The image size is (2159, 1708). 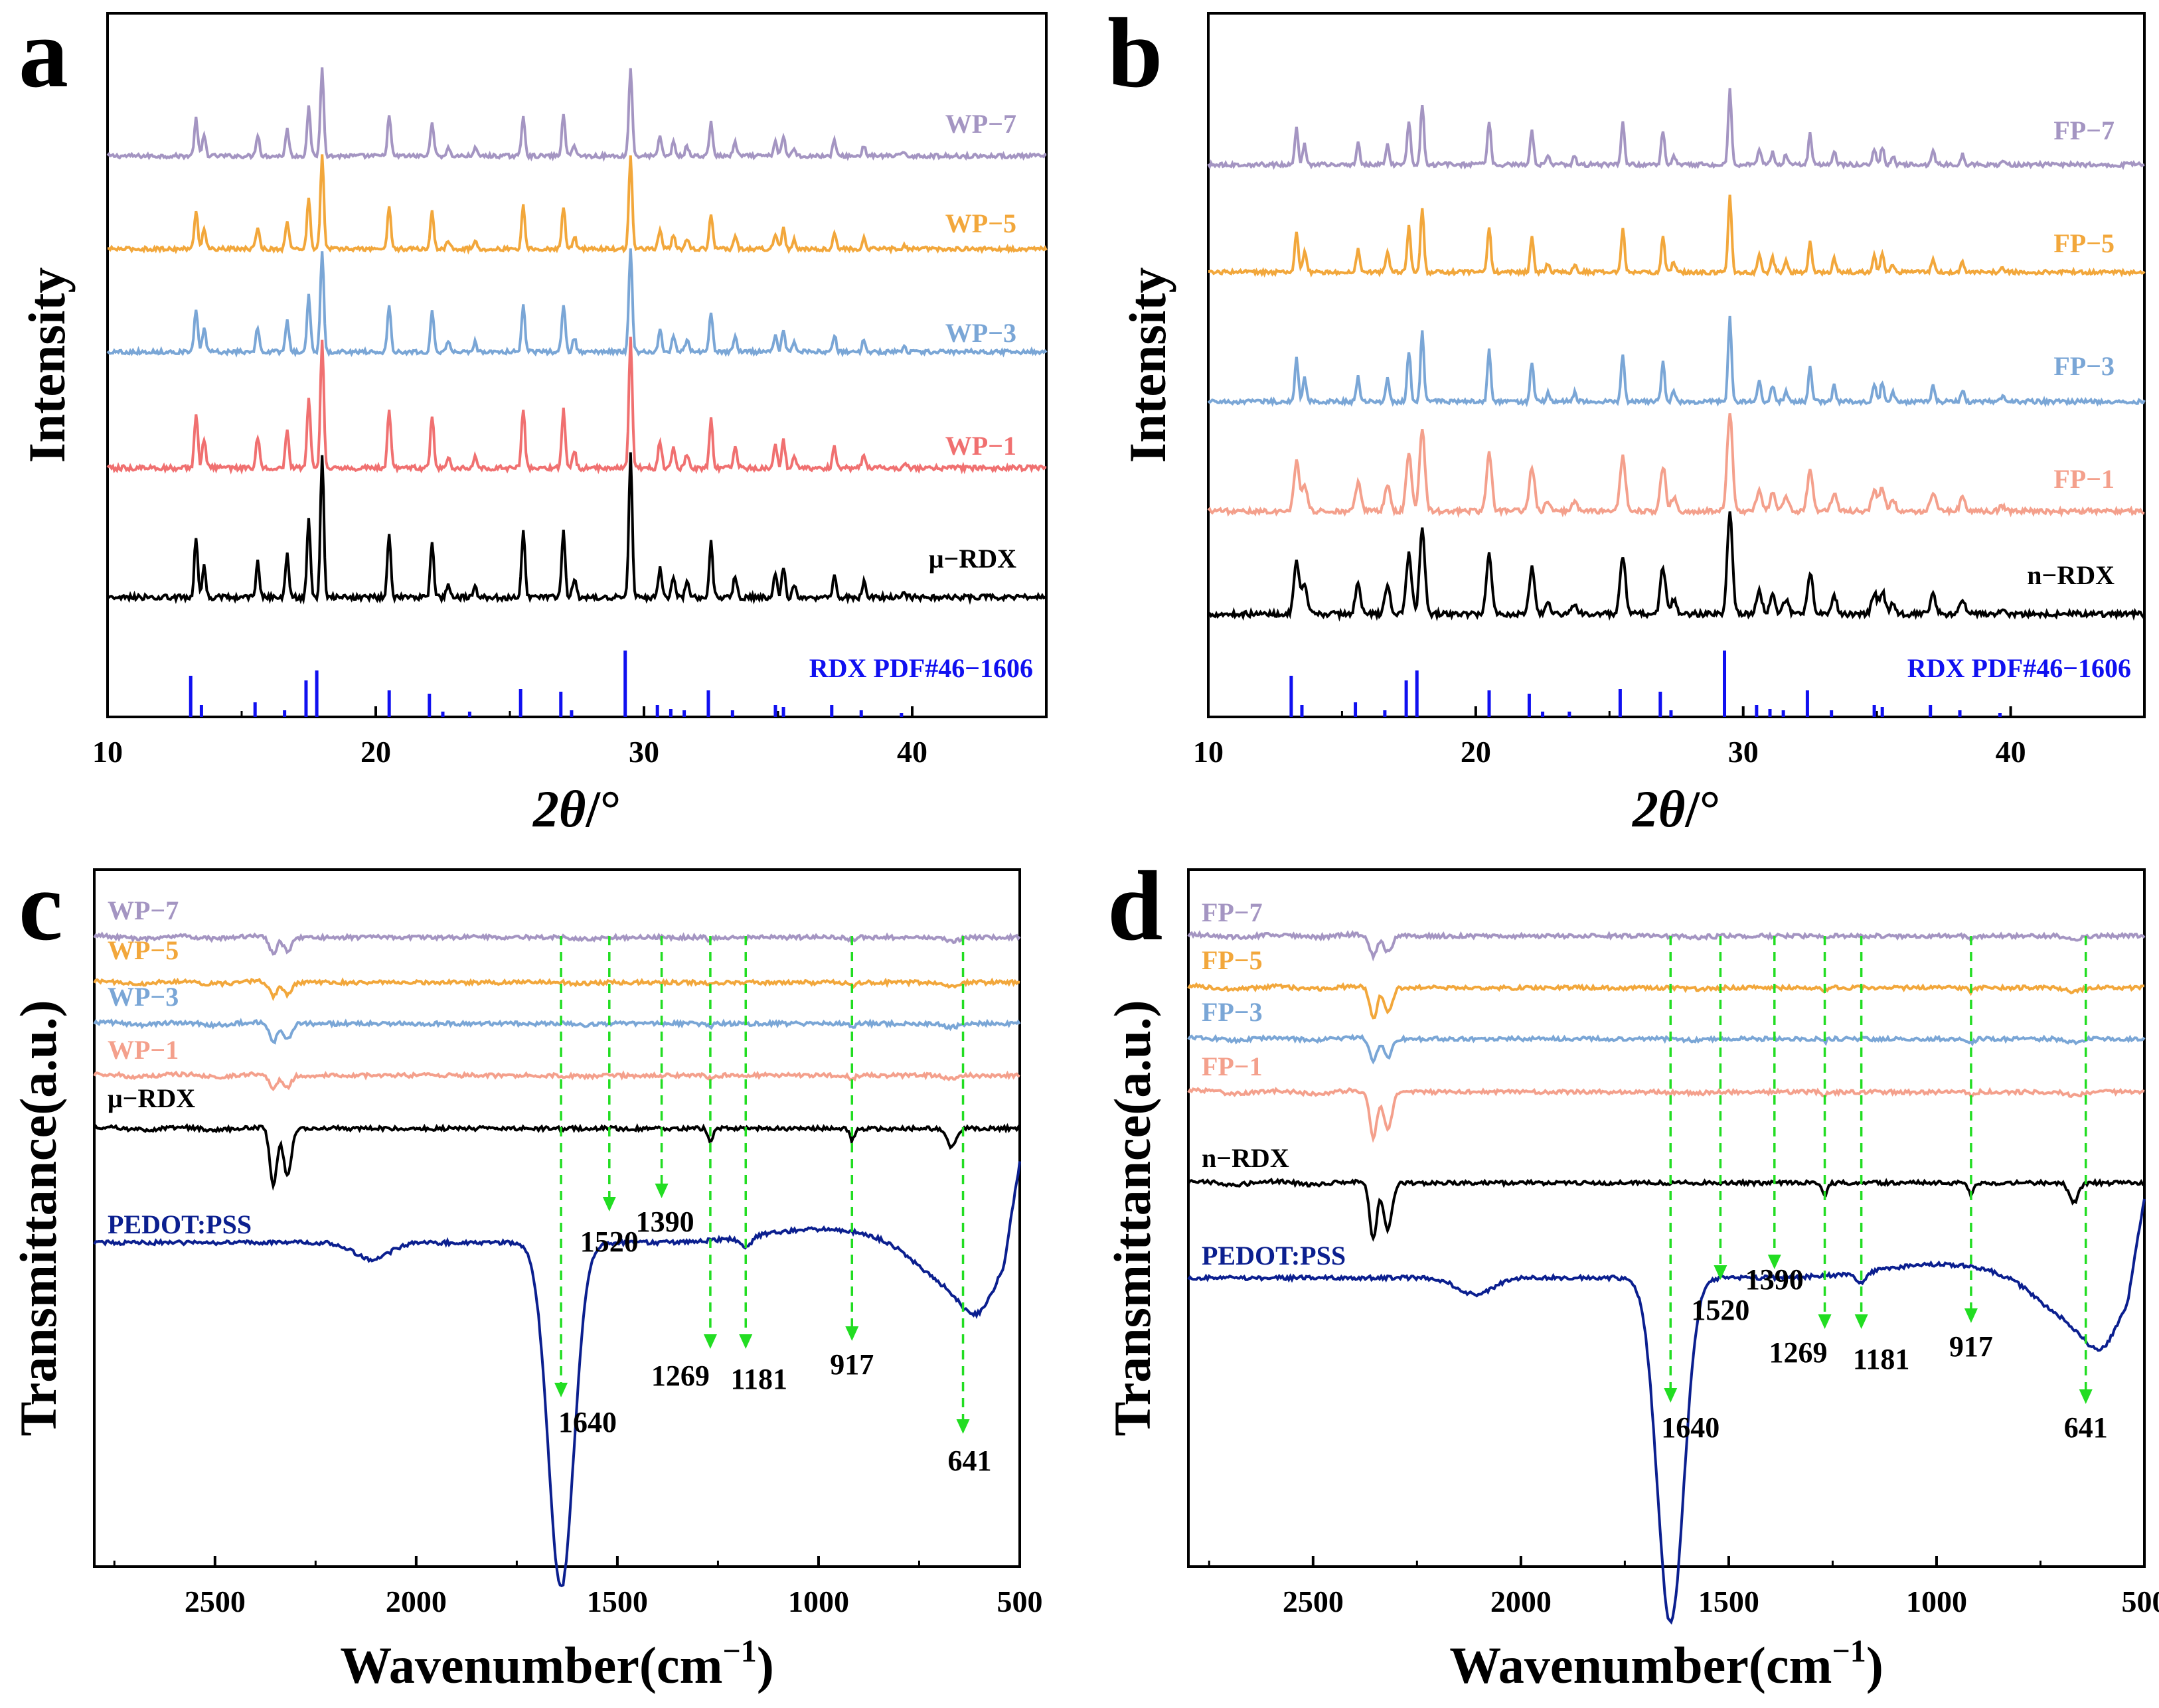 I want to click on series-line-WP−7, so click(x=557, y=943).